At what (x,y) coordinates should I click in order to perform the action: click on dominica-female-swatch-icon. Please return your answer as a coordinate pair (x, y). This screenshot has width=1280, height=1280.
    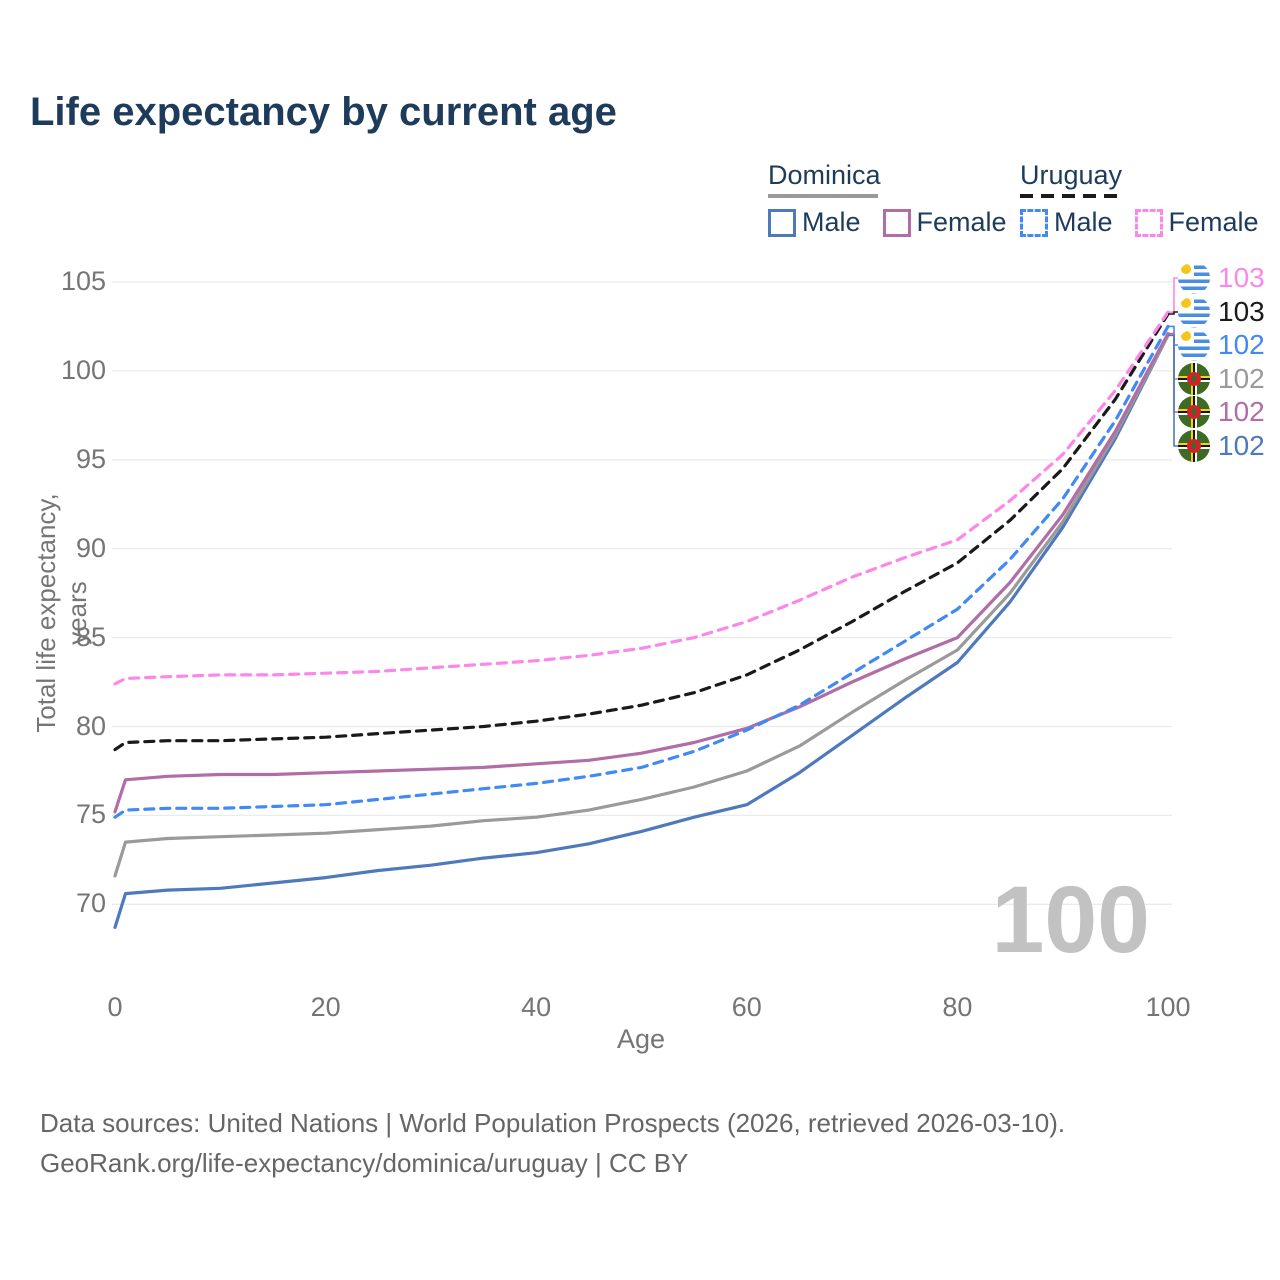
    Looking at the image, I should click on (896, 222).